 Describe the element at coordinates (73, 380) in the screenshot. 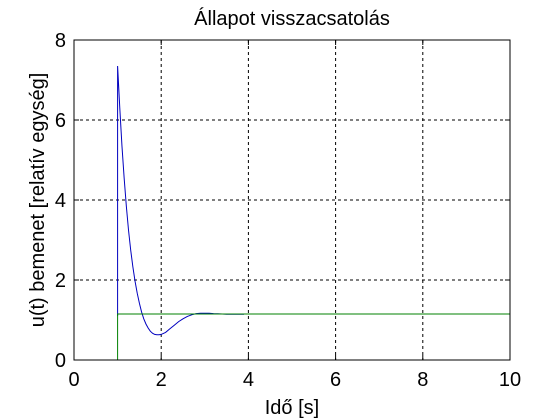

I see `x-tick-label: 0` at that location.